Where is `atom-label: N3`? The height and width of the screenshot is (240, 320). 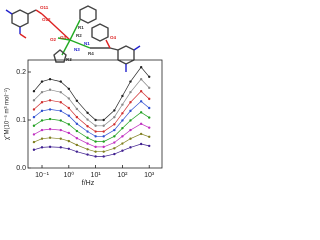 atom-label: N3 is located at coordinates (77, 49).